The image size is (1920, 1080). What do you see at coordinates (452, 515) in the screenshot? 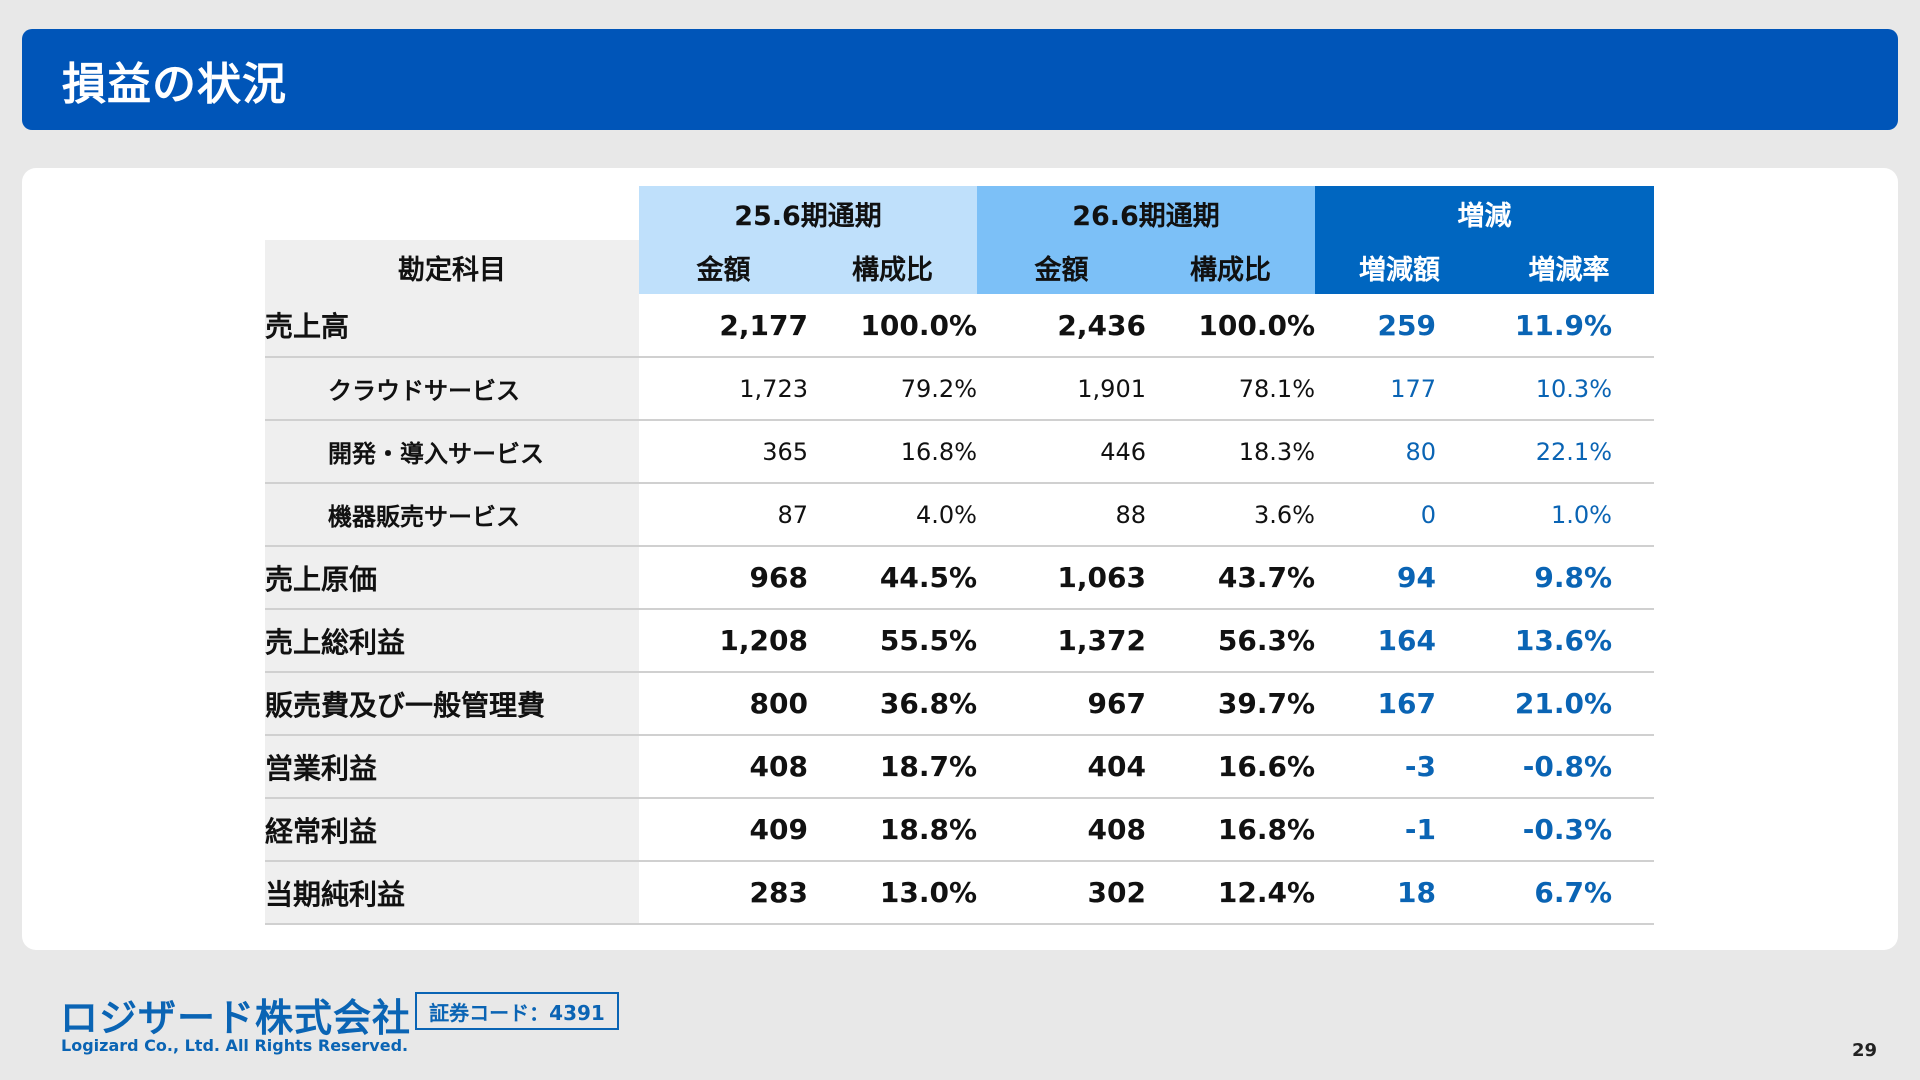
I see `row-label: 機器販売サービス` at bounding box center [452, 515].